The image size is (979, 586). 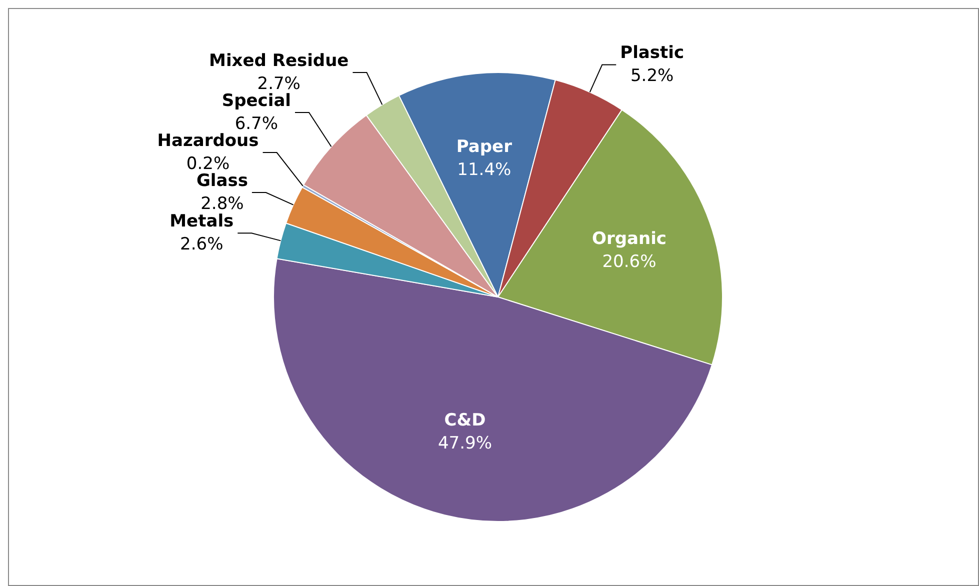 What do you see at coordinates (652, 76) in the screenshot?
I see `data-label: 5.2%` at bounding box center [652, 76].